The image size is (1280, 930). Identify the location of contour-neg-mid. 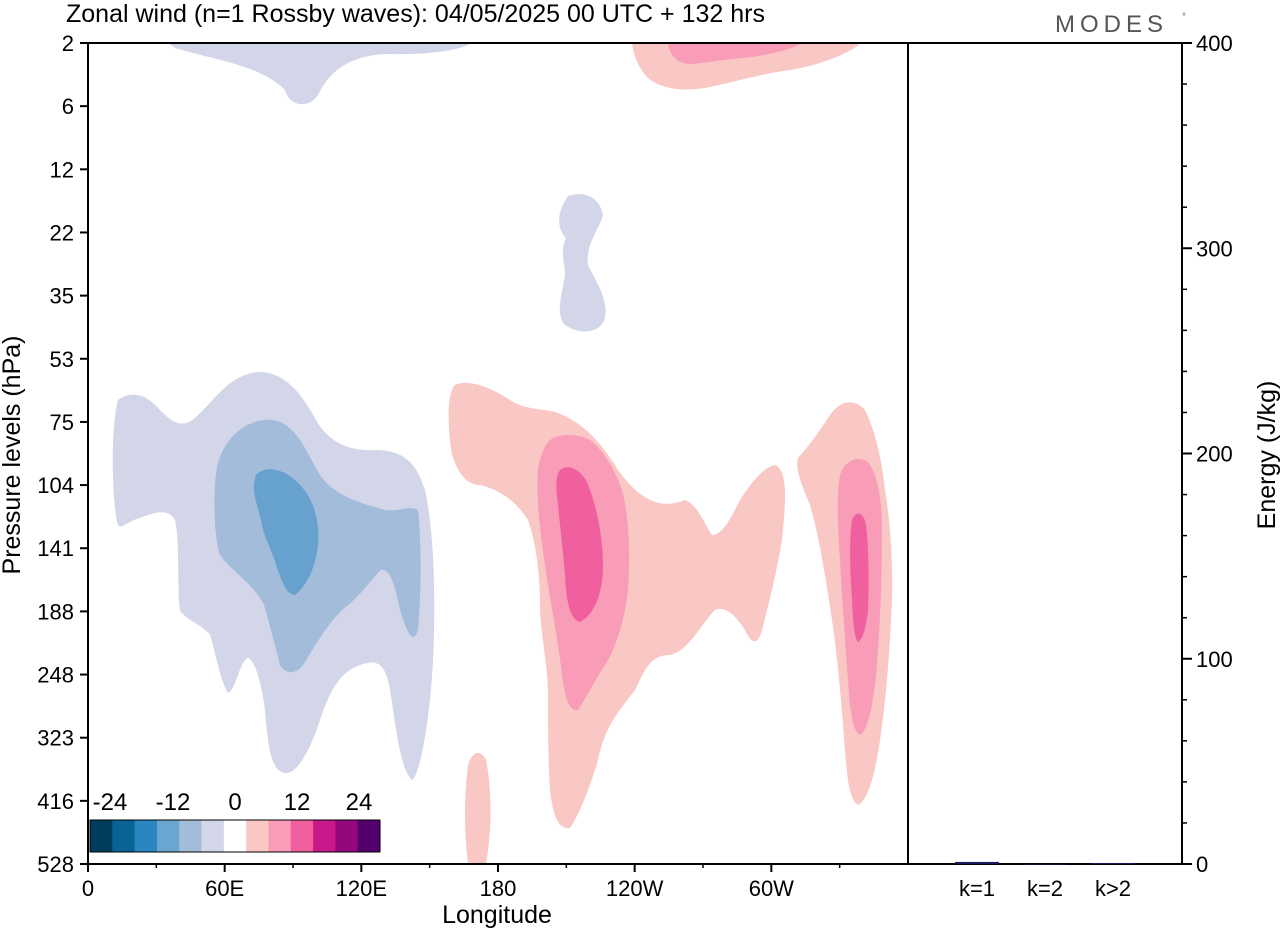
(582, 263).